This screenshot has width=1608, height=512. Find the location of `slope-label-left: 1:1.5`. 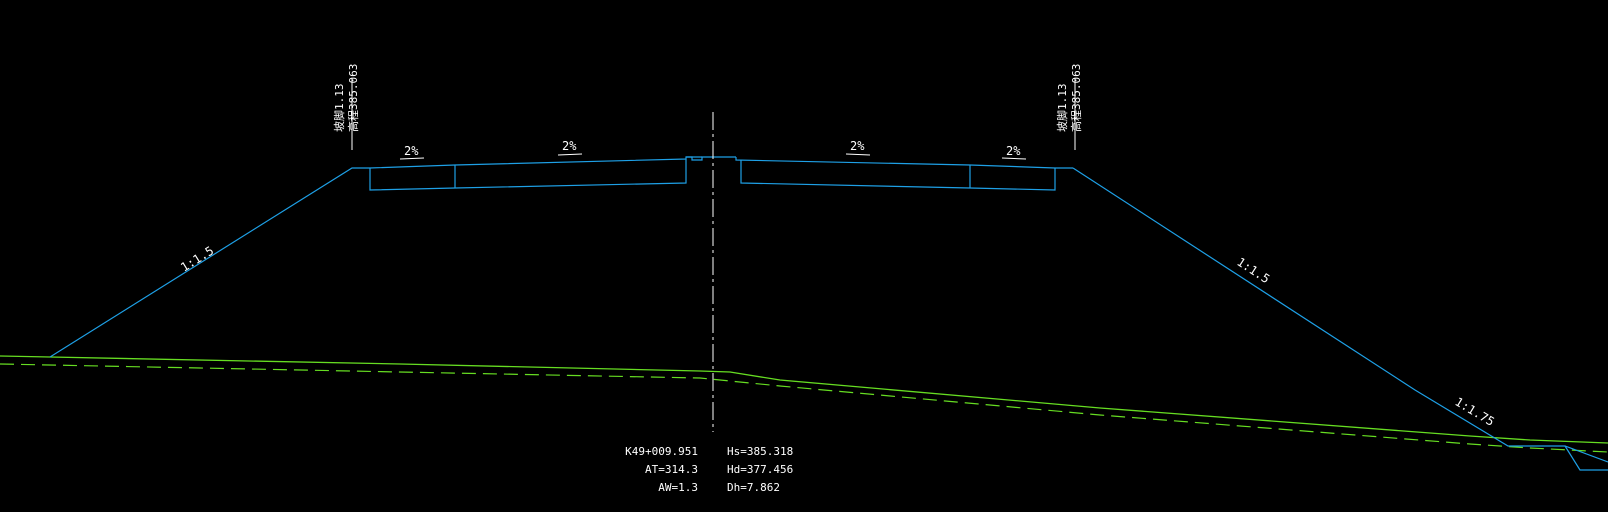

slope-label-left: 1:1.5 is located at coordinates (197, 259).